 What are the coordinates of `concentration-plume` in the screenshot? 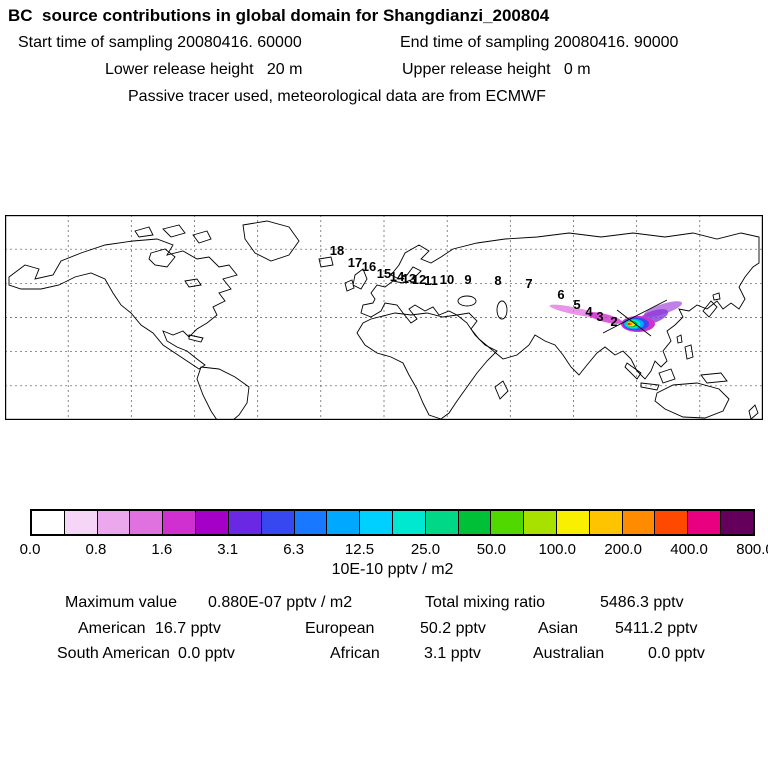 It's located at (616, 318).